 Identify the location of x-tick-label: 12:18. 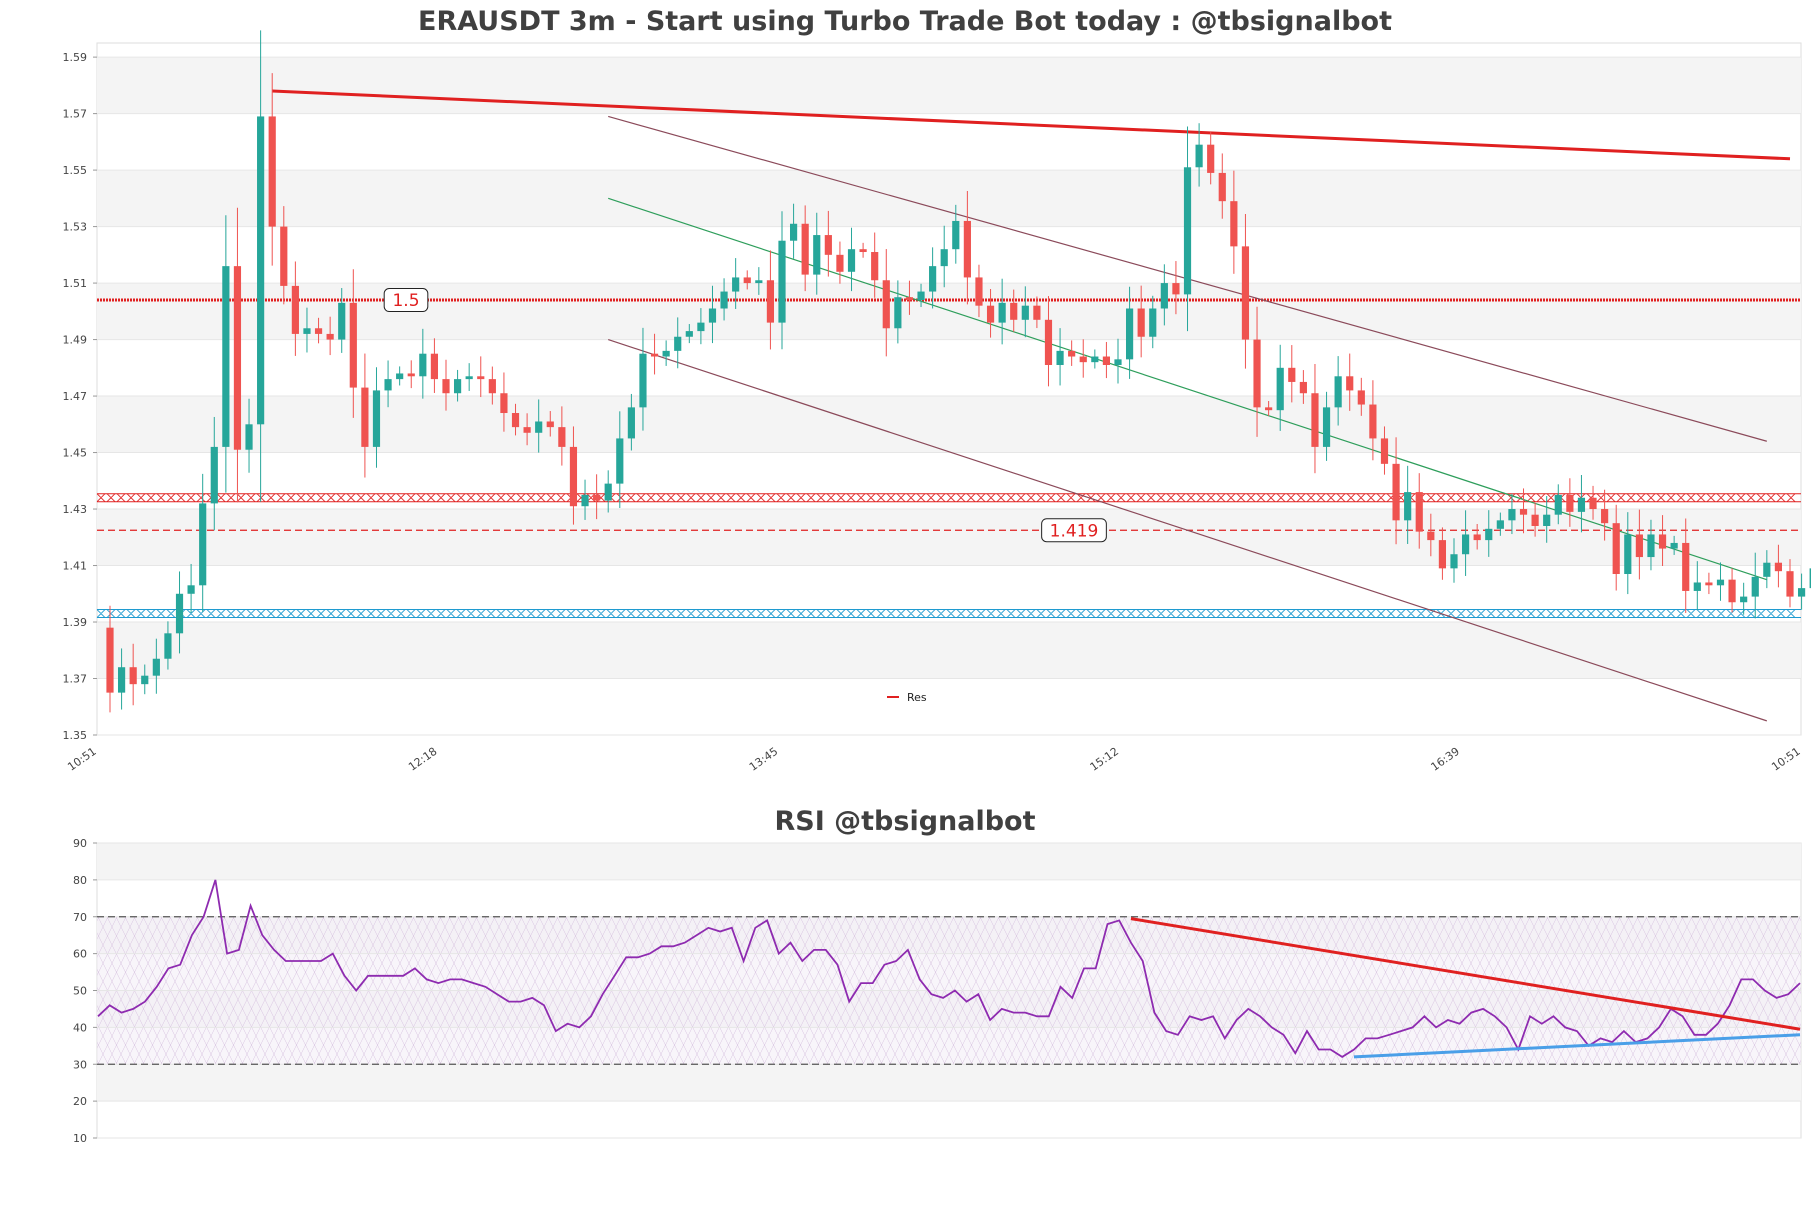
(422, 759).